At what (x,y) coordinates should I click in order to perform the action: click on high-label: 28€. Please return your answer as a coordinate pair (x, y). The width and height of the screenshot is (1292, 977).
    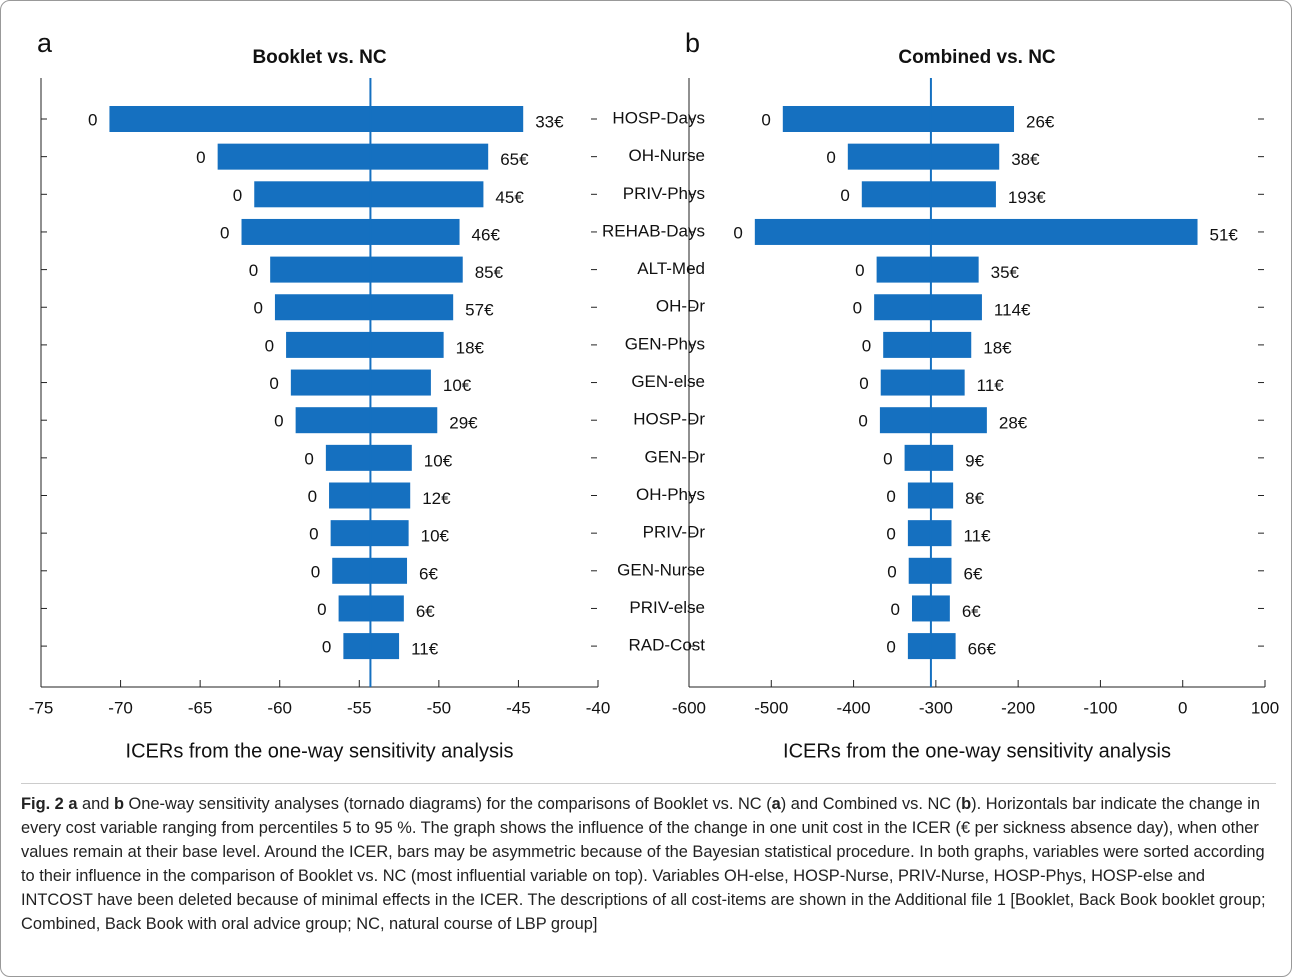
    Looking at the image, I should click on (1013, 423).